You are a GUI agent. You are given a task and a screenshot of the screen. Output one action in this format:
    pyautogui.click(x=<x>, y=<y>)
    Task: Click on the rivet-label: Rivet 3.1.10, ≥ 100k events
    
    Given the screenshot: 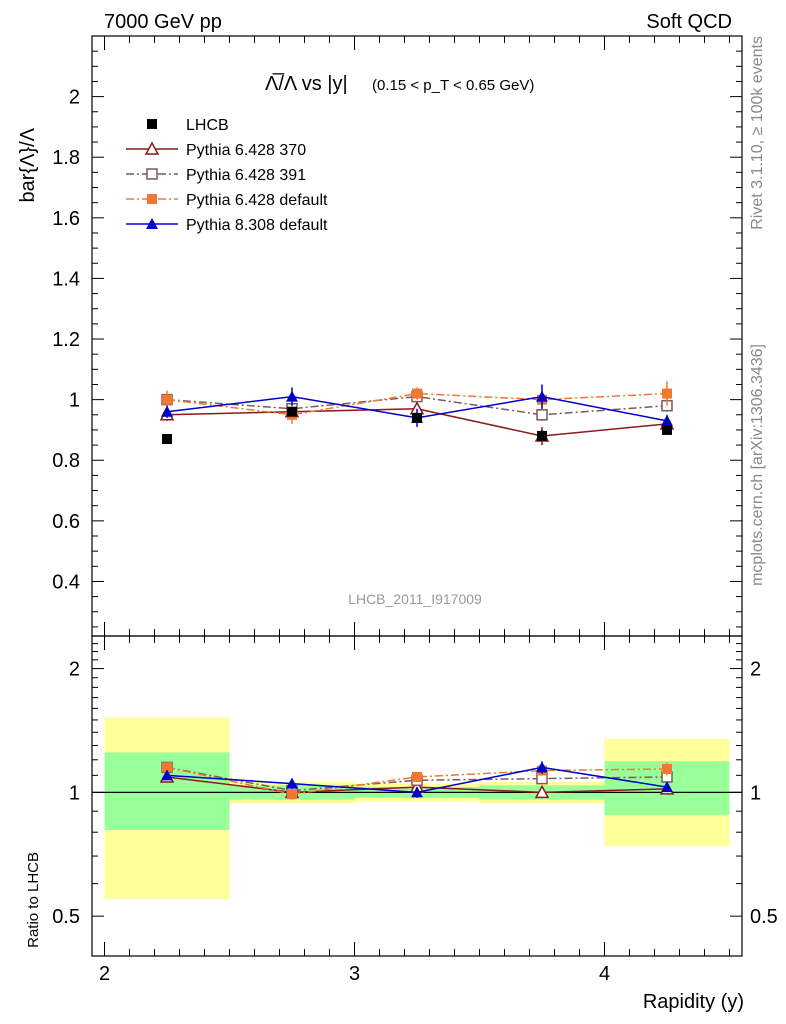 What is the action you would take?
    pyautogui.click(x=757, y=133)
    